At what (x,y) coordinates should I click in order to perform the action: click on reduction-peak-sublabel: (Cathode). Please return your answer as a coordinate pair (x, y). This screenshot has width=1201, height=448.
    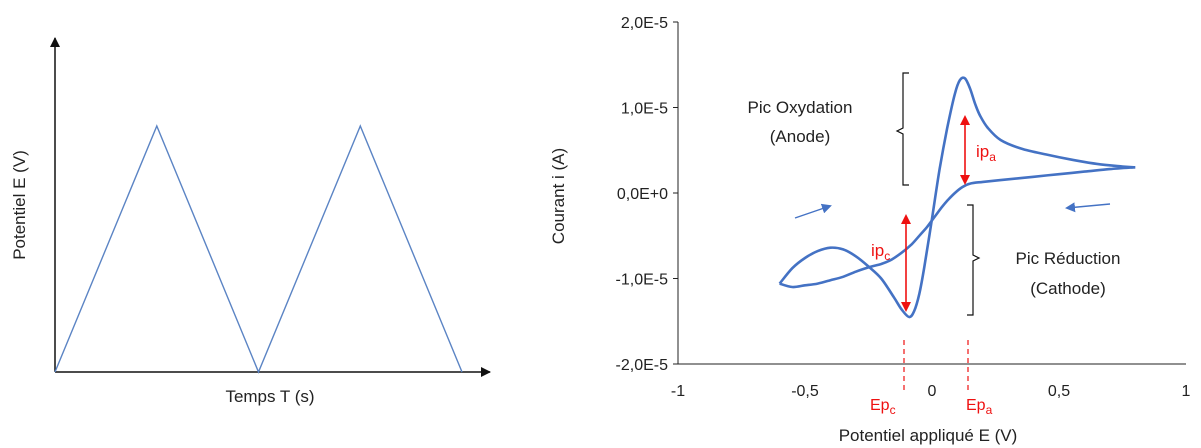
    Looking at the image, I should click on (1068, 288).